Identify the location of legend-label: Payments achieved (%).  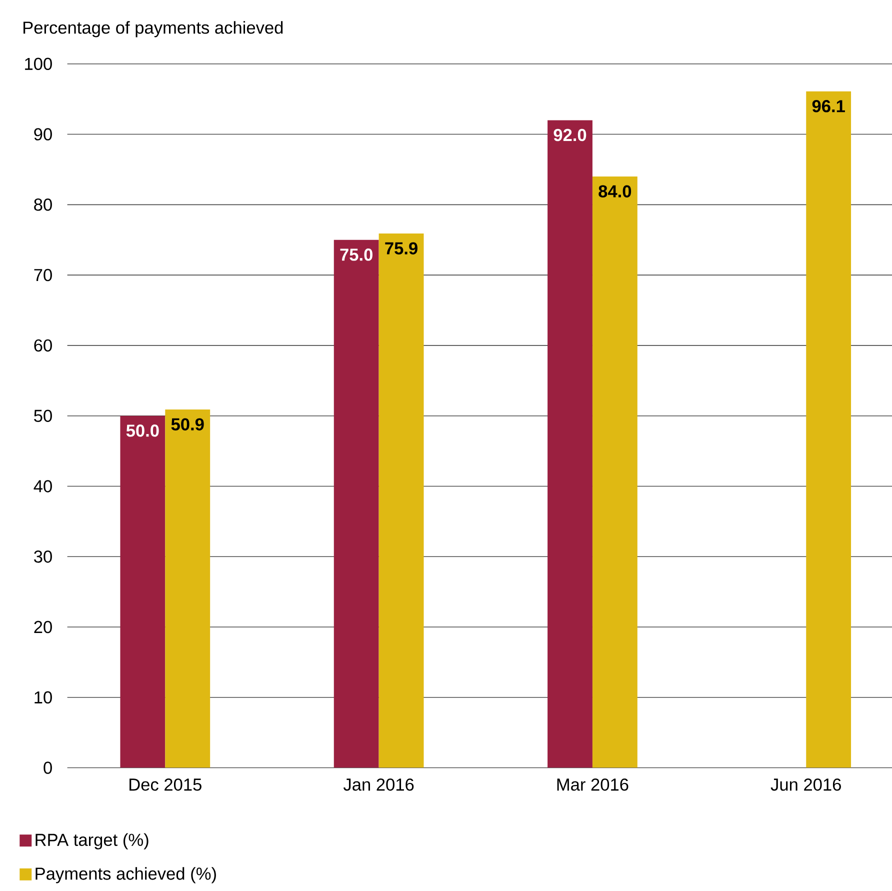
(126, 875).